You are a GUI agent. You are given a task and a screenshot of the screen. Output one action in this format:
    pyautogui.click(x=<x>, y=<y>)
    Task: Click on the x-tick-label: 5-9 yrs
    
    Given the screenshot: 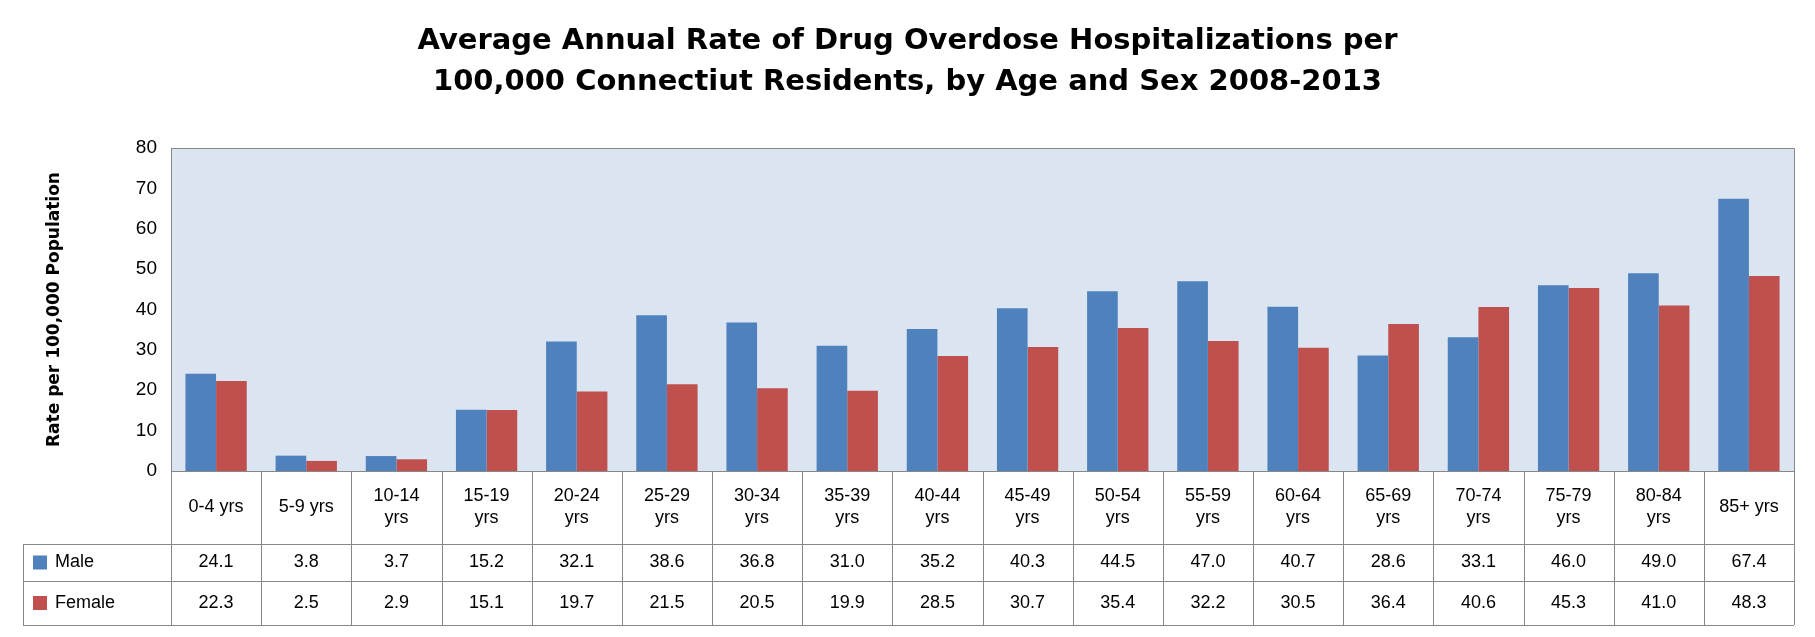 What is the action you would take?
    pyautogui.click(x=306, y=506)
    